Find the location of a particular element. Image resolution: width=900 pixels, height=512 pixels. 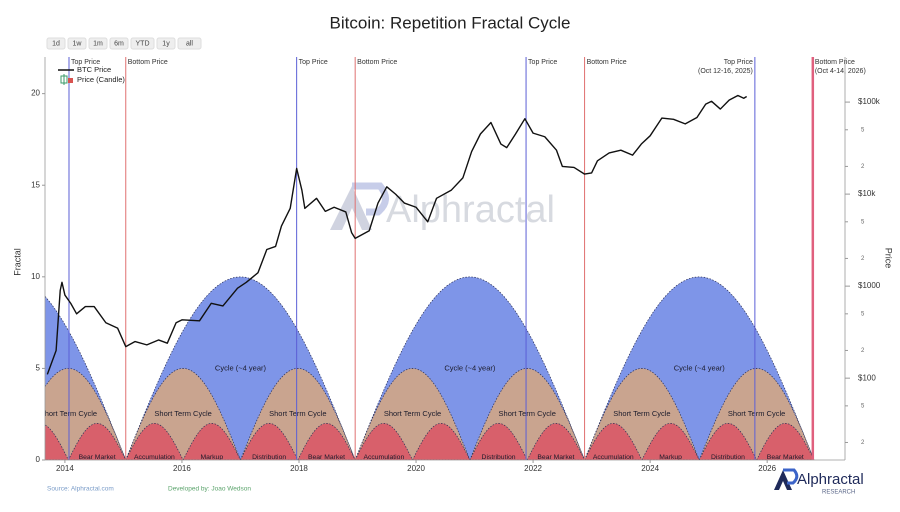

range-button-label: 1w is located at coordinates (78, 43).